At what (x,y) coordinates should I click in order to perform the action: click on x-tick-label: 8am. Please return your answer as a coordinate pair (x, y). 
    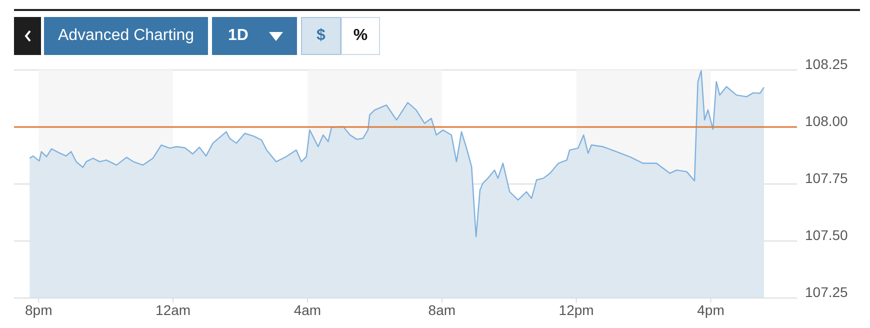
    Looking at the image, I should click on (442, 310).